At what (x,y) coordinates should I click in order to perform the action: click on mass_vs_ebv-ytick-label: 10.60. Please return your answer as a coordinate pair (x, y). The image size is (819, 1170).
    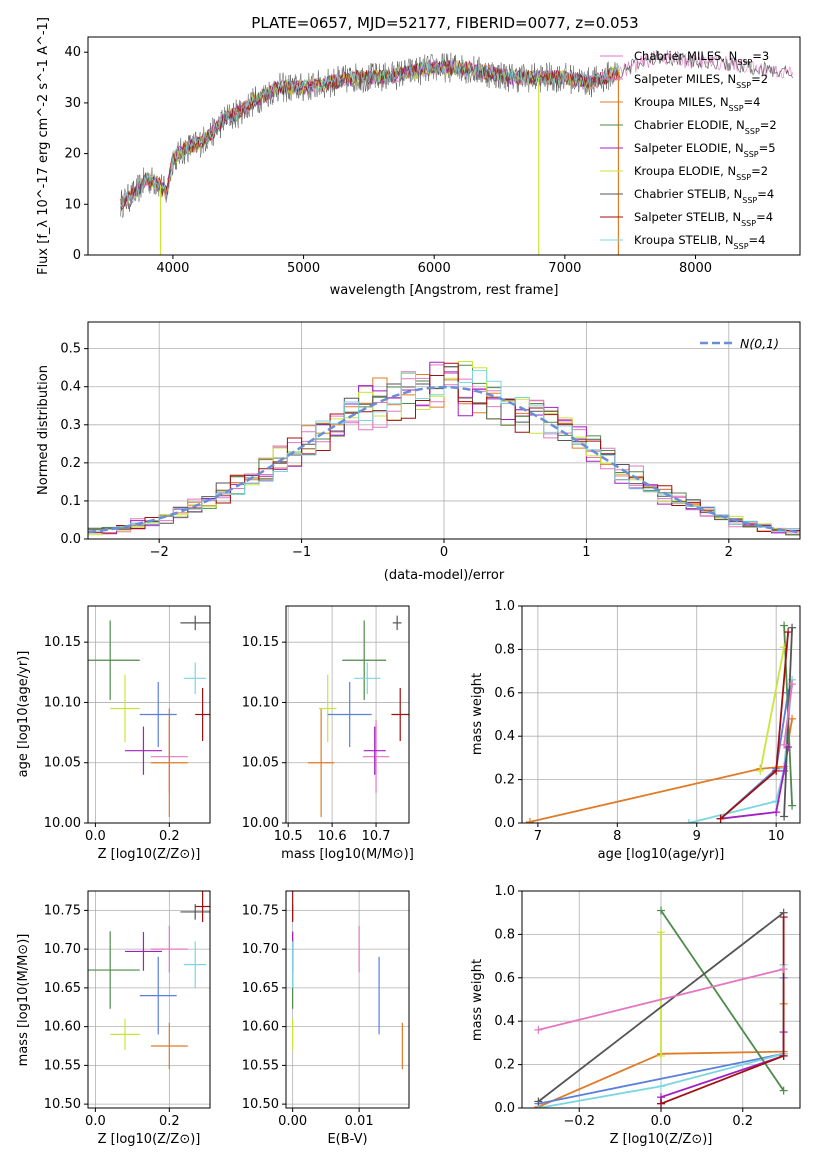
    Looking at the image, I should click on (260, 1027).